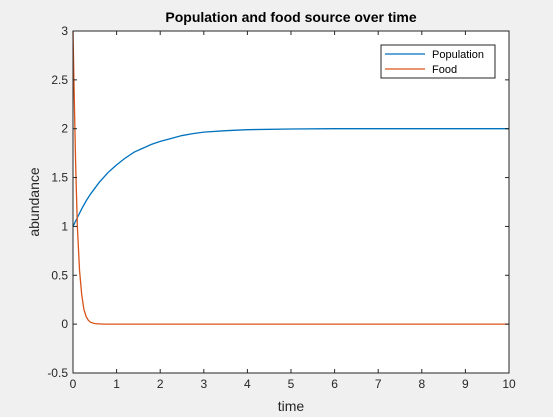  I want to click on y-tick-label: 0.5, so click(59, 275).